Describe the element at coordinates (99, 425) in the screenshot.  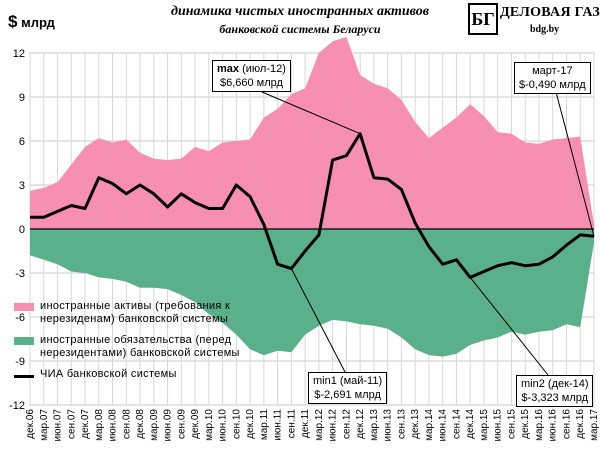
I see `x-tick-label: мар.08` at that location.